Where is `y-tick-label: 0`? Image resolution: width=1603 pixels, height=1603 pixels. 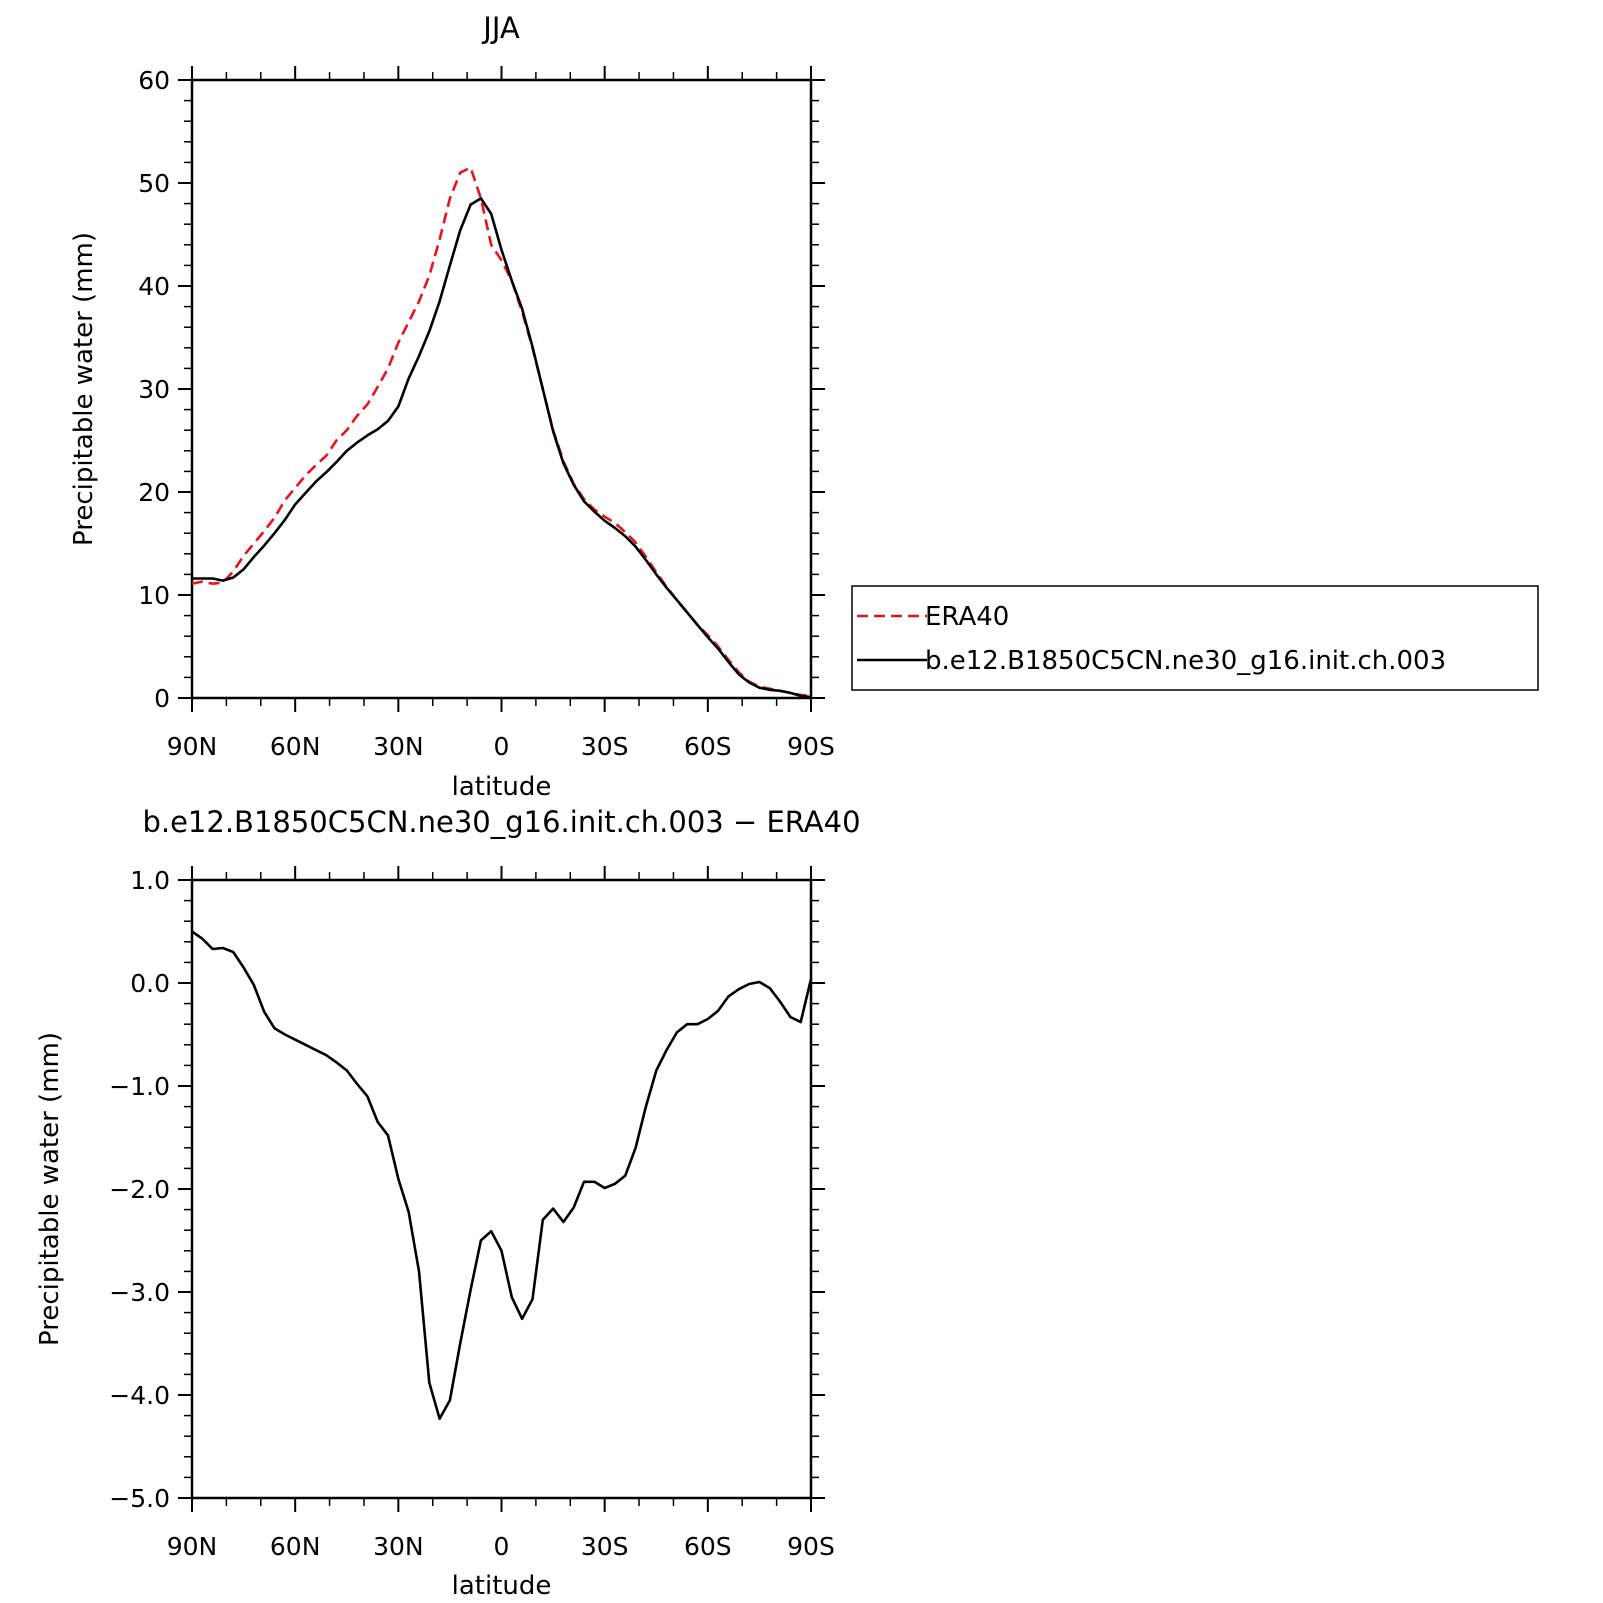
y-tick-label: 0 is located at coordinates (162, 698).